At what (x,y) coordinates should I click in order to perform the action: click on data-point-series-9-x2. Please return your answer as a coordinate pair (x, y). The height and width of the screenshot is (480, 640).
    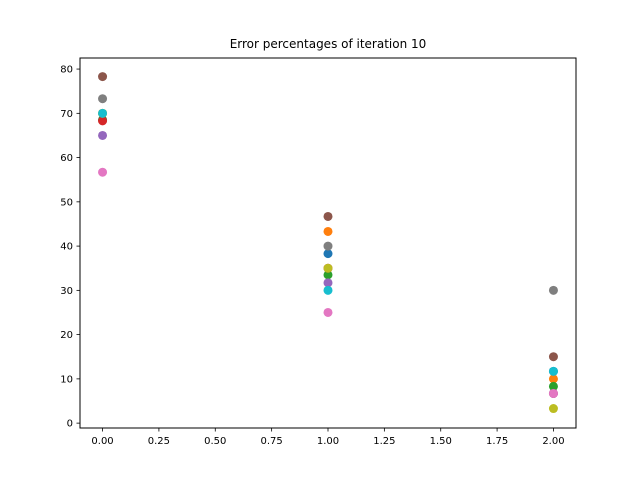
    Looking at the image, I should click on (553, 409).